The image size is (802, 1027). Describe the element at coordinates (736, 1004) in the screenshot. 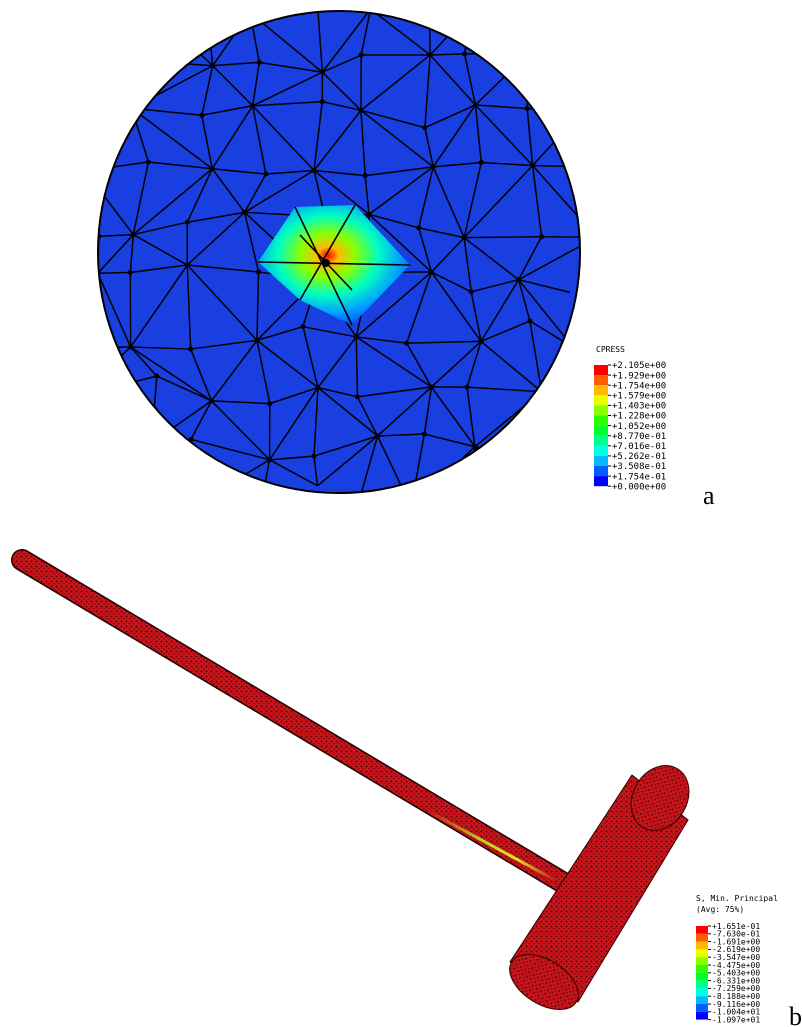

I see `legend-label: -9.116e+00` at that location.